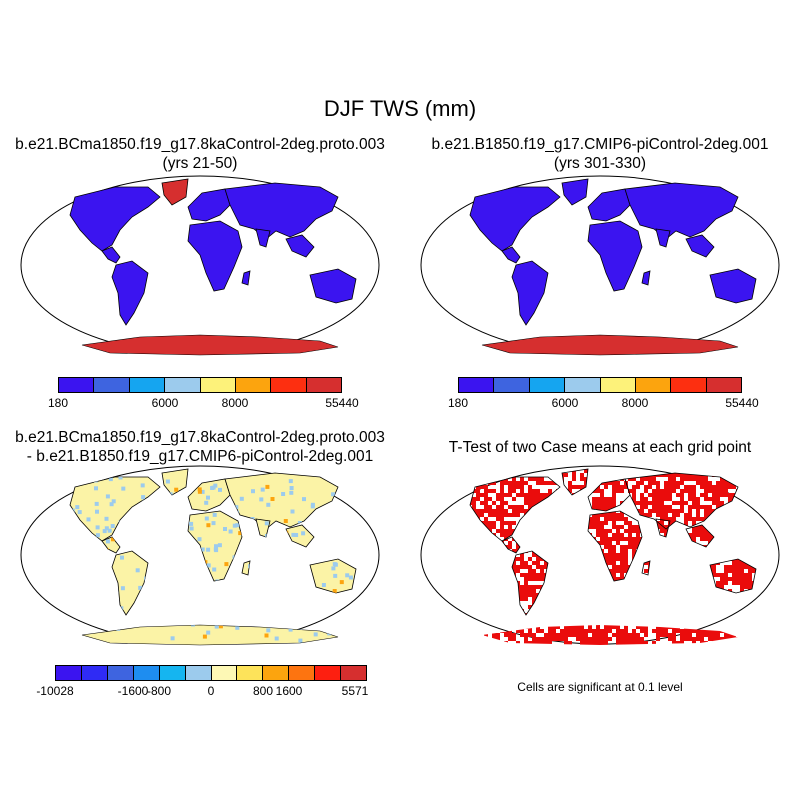 This screenshot has width=800, height=800. I want to click on continent-north-america, so click(115, 509).